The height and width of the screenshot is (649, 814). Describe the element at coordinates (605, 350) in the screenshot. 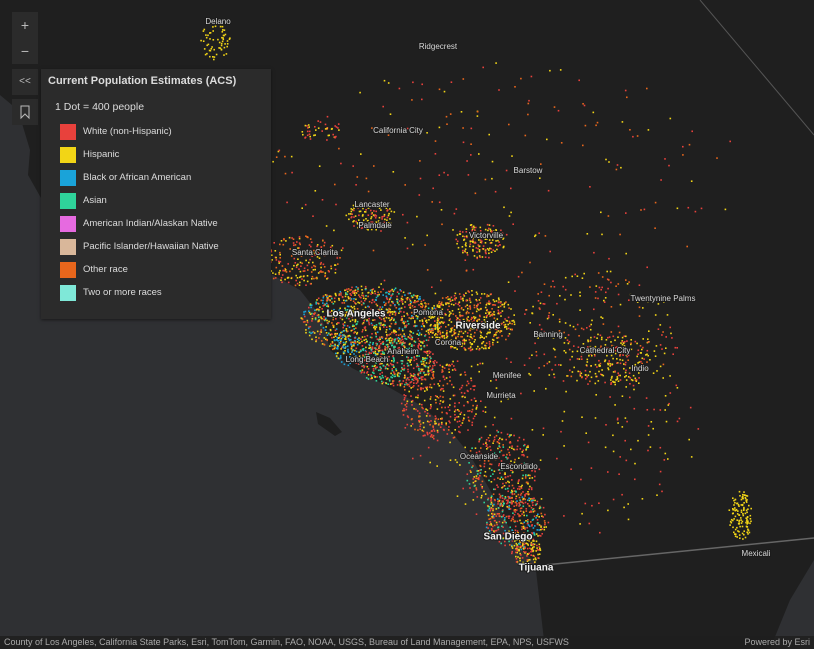

I see `place-label: Cathedral City` at that location.